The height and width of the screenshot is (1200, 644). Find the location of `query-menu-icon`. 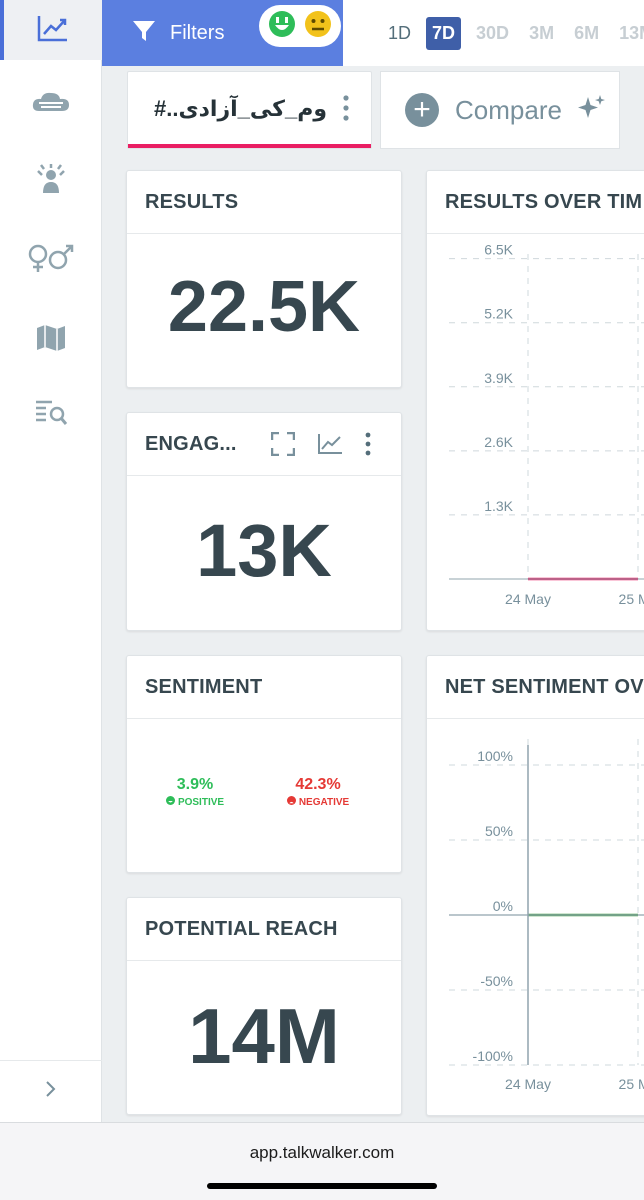

query-menu-icon is located at coordinates (346, 110).